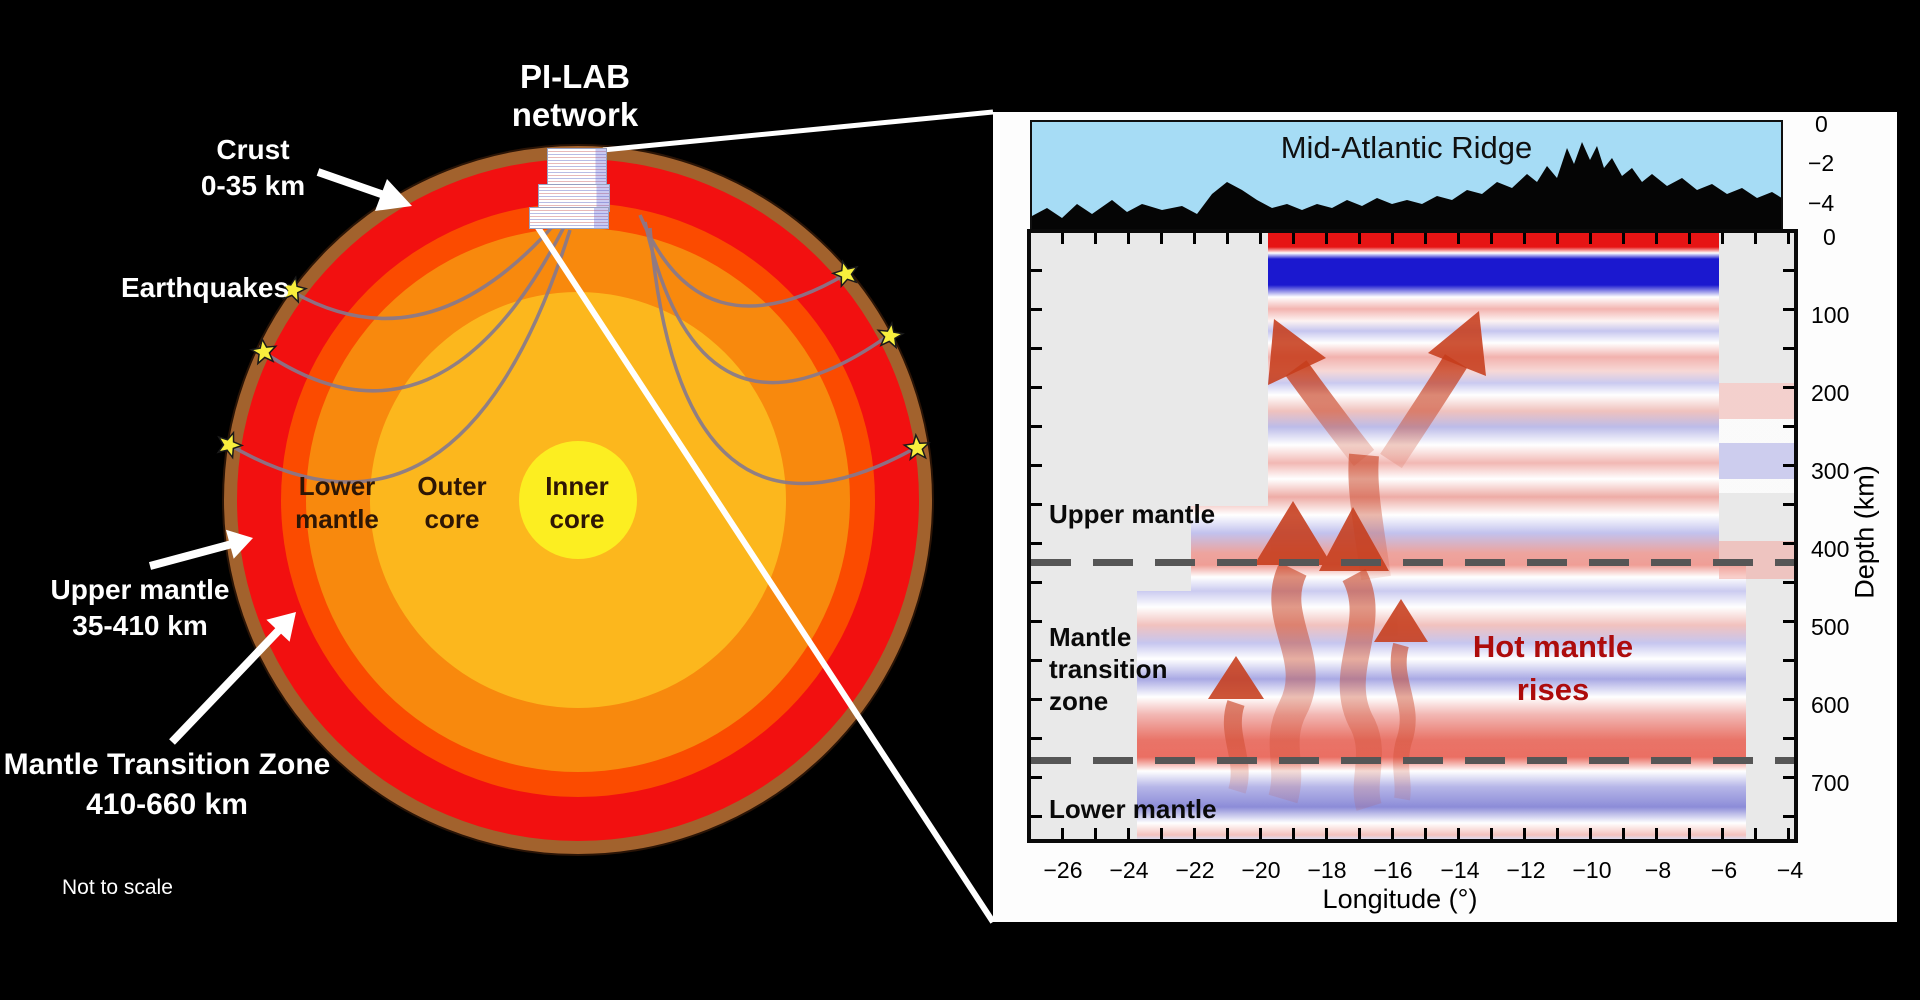 This screenshot has width=1920, height=1000. What do you see at coordinates (1412, 238) in the screenshot?
I see `top-axis-ticks` at bounding box center [1412, 238].